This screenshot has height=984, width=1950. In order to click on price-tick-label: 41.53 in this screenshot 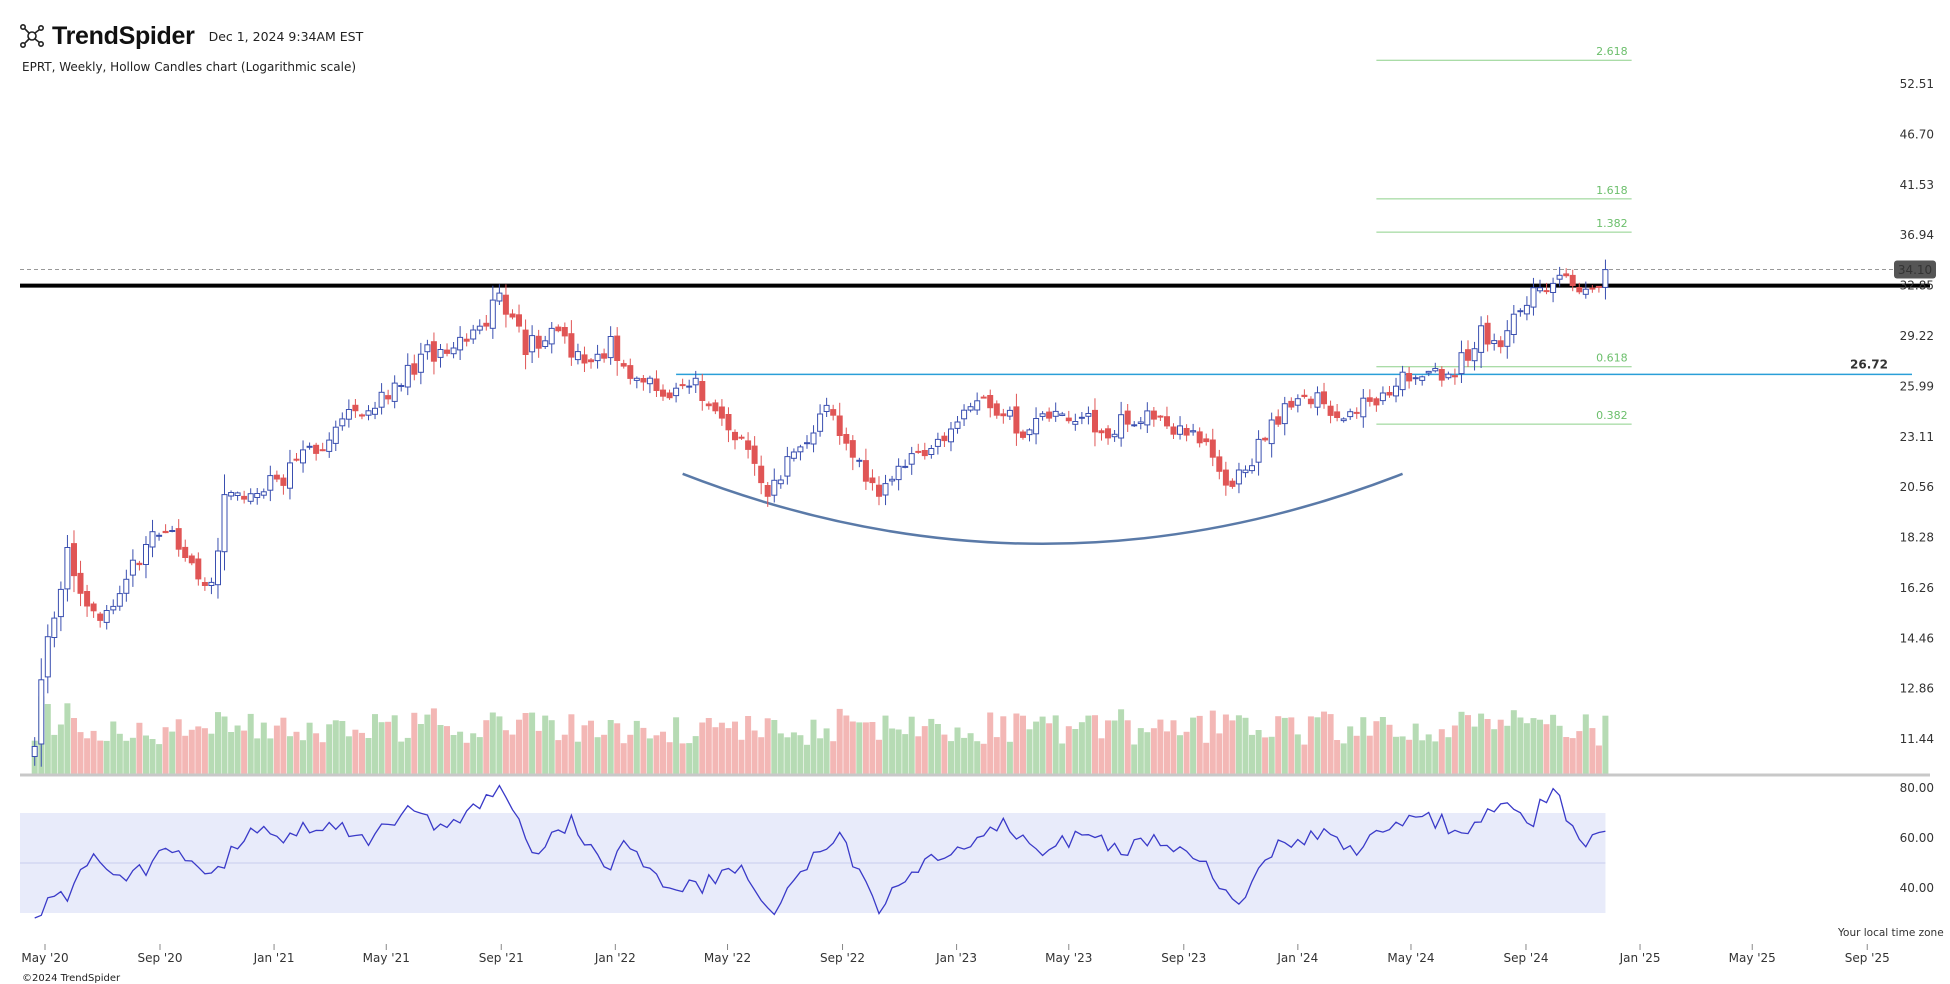, I will do `click(1917, 185)`.